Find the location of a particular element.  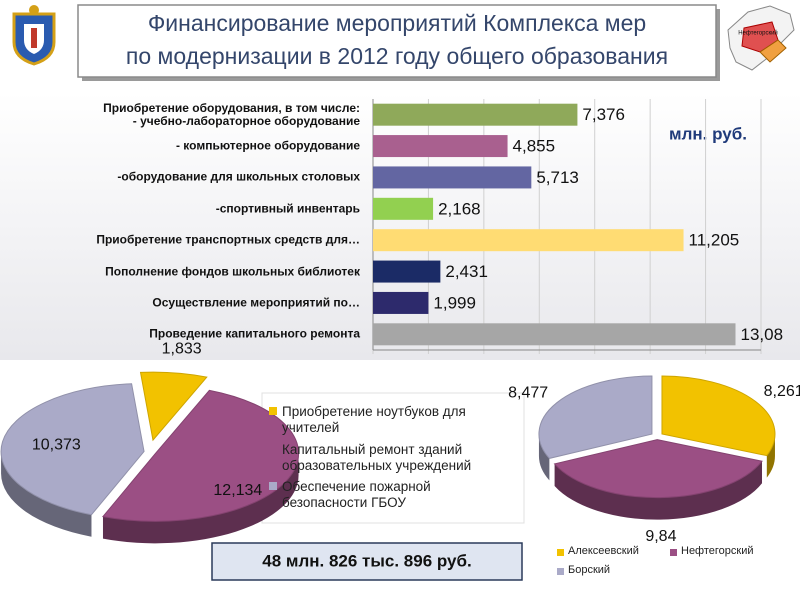

value-label: 9,84 is located at coordinates (660, 536).